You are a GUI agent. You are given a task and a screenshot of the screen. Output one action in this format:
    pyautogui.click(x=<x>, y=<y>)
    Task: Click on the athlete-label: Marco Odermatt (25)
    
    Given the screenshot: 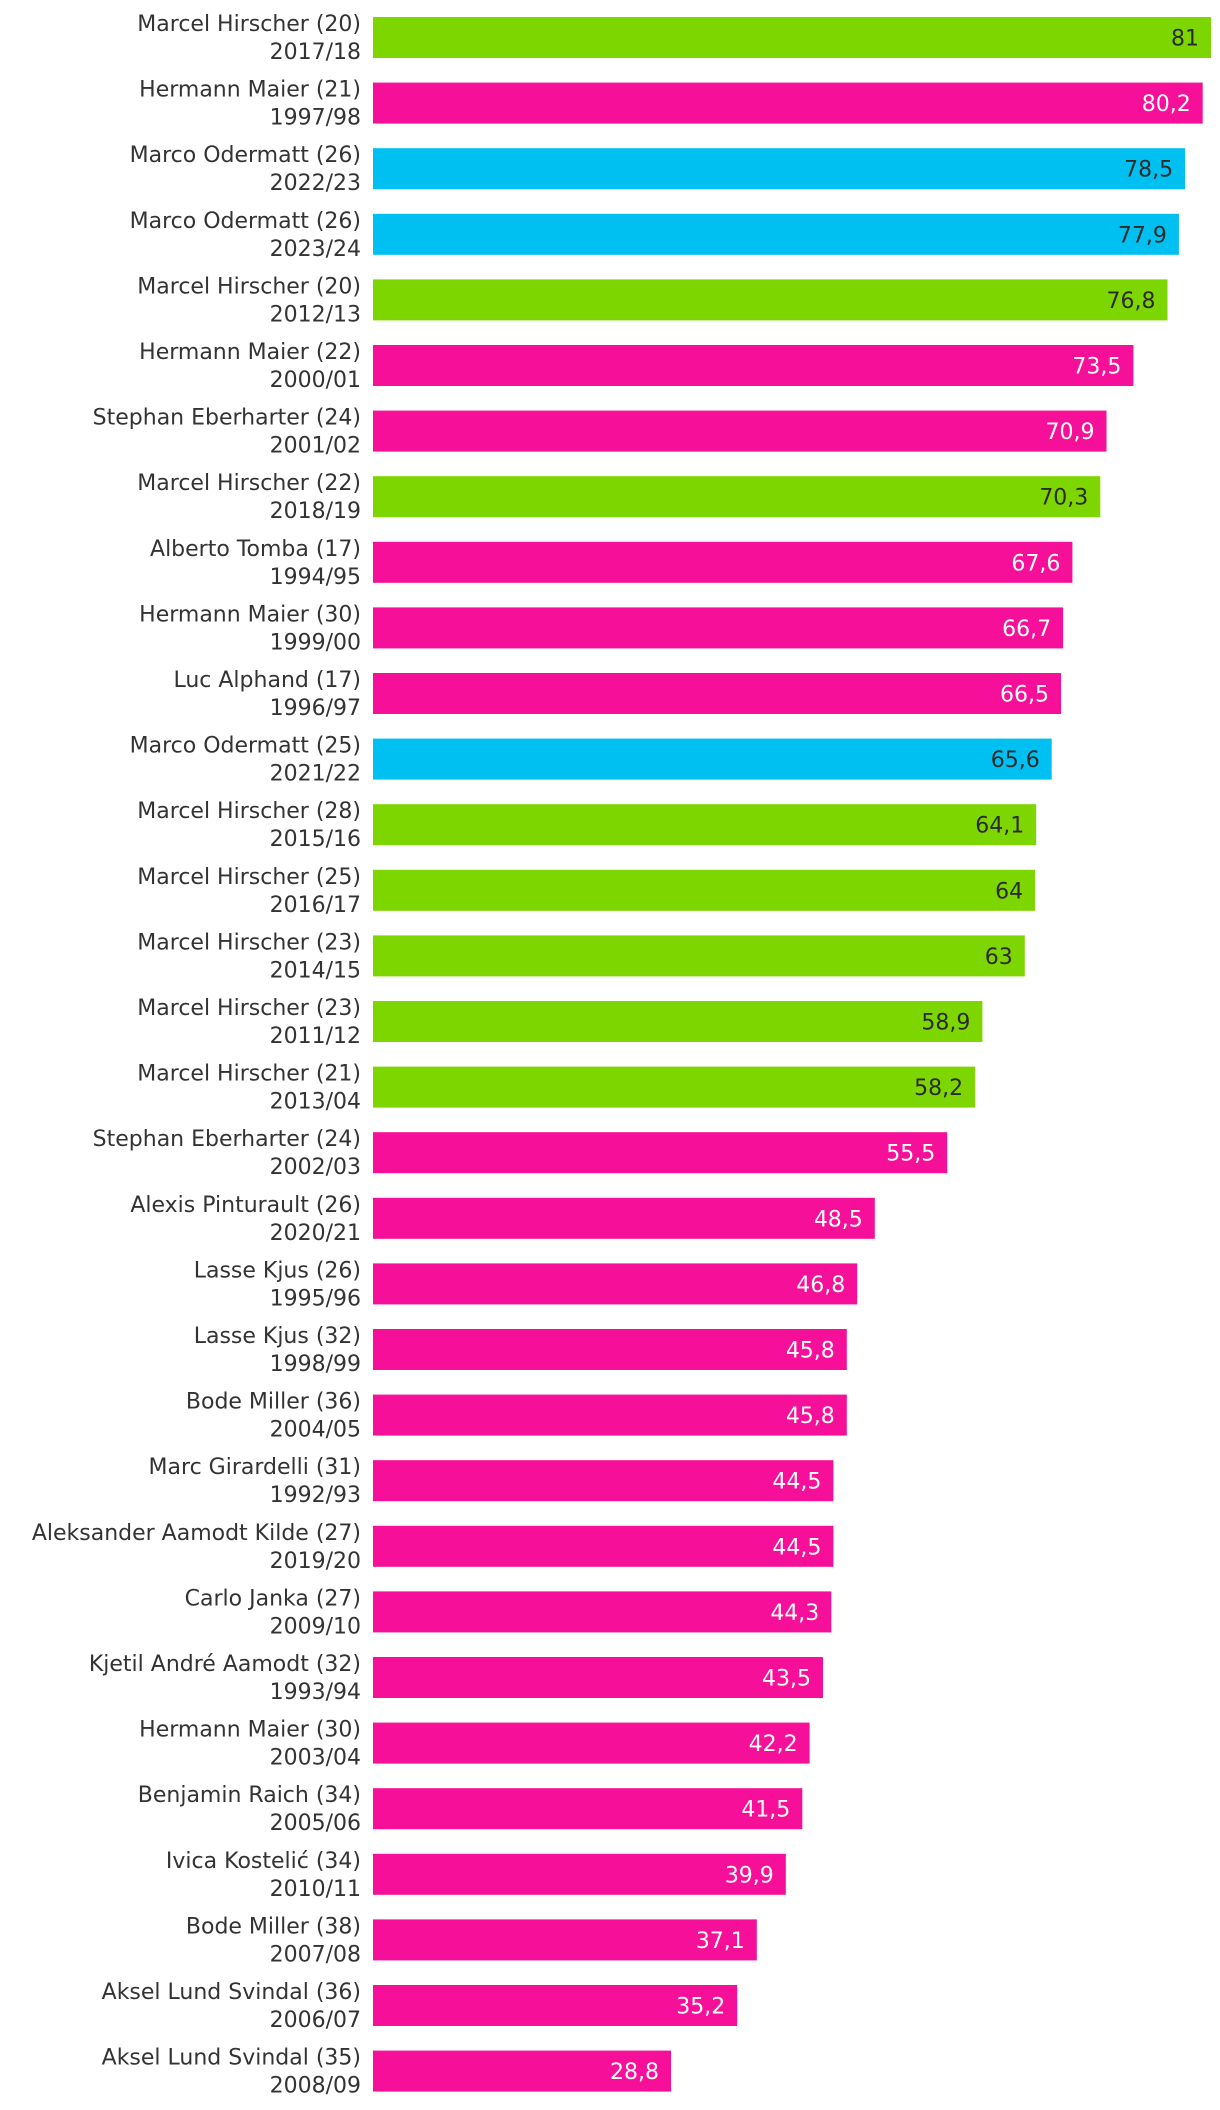 What is the action you would take?
    pyautogui.click(x=245, y=746)
    